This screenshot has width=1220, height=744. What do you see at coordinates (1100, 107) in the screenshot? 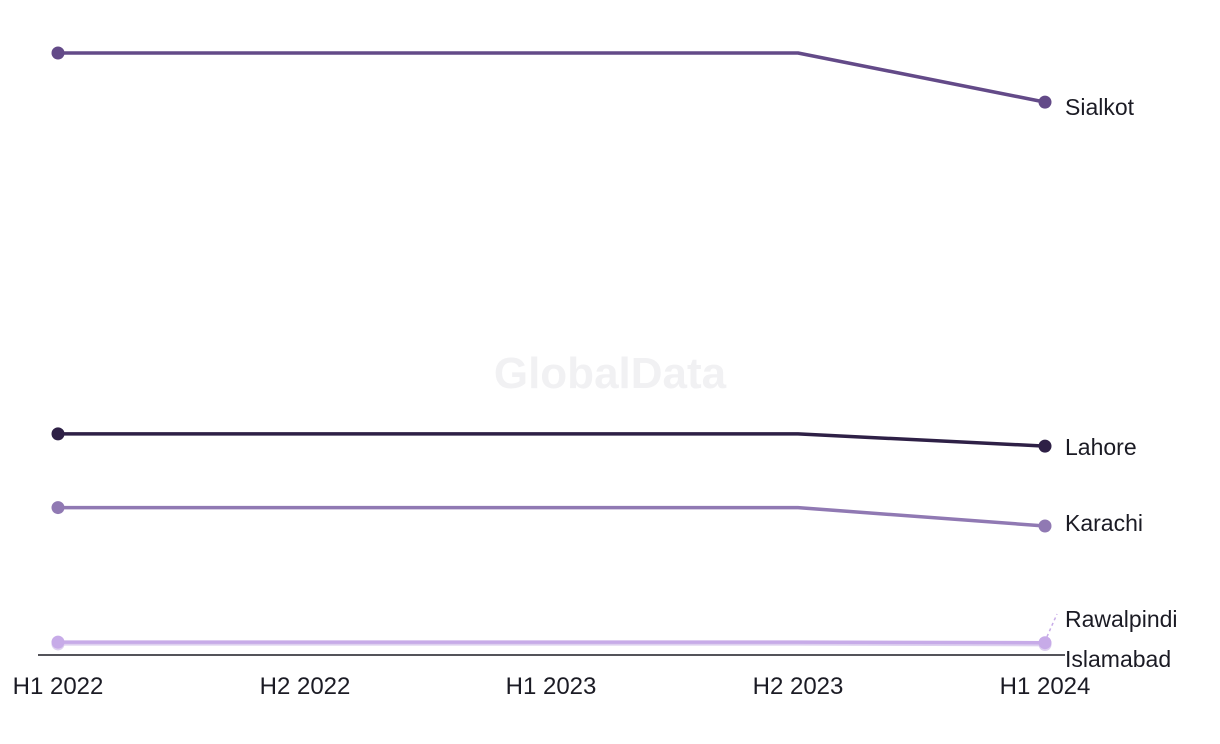
I see `series-label-sialkot: Sialkot` at bounding box center [1100, 107].